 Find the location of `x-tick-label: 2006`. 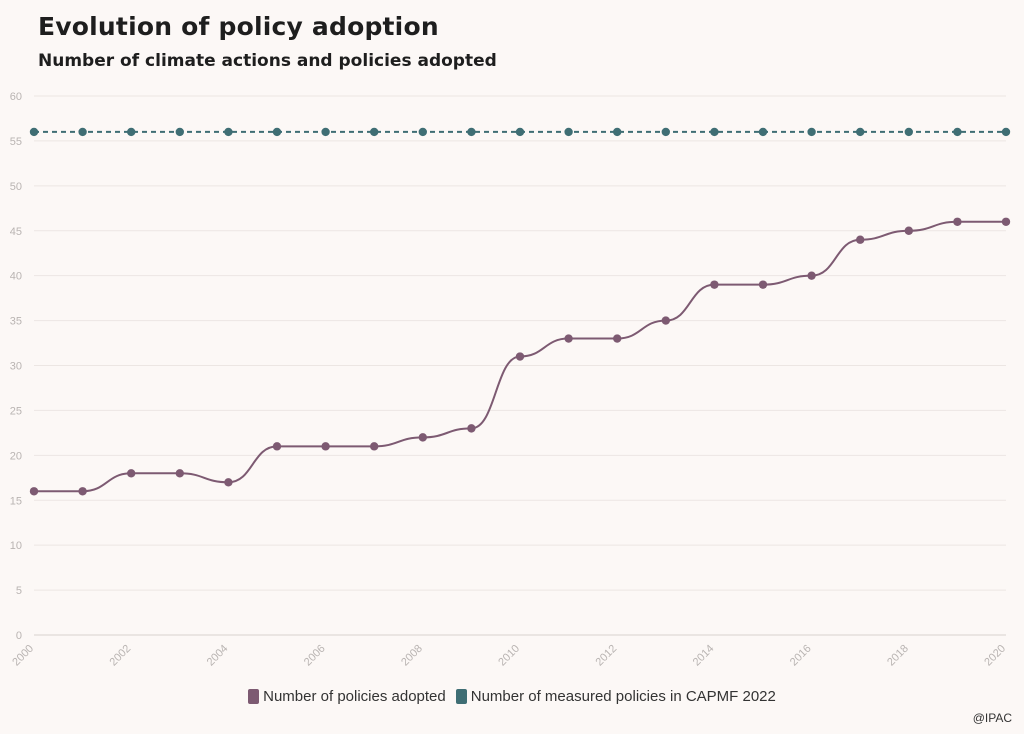

x-tick-label: 2006 is located at coordinates (315, 656).